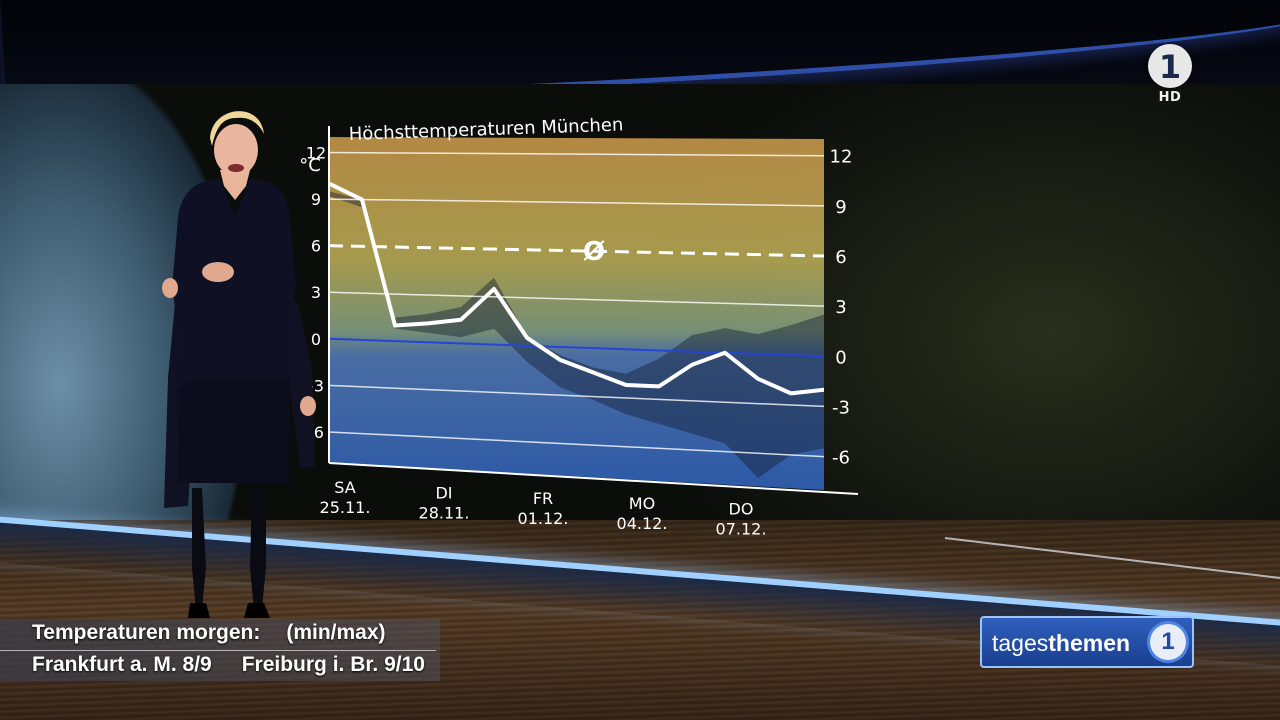  Describe the element at coordinates (1168, 642) in the screenshot. I see `ard-one-icon-badge: 1` at that location.